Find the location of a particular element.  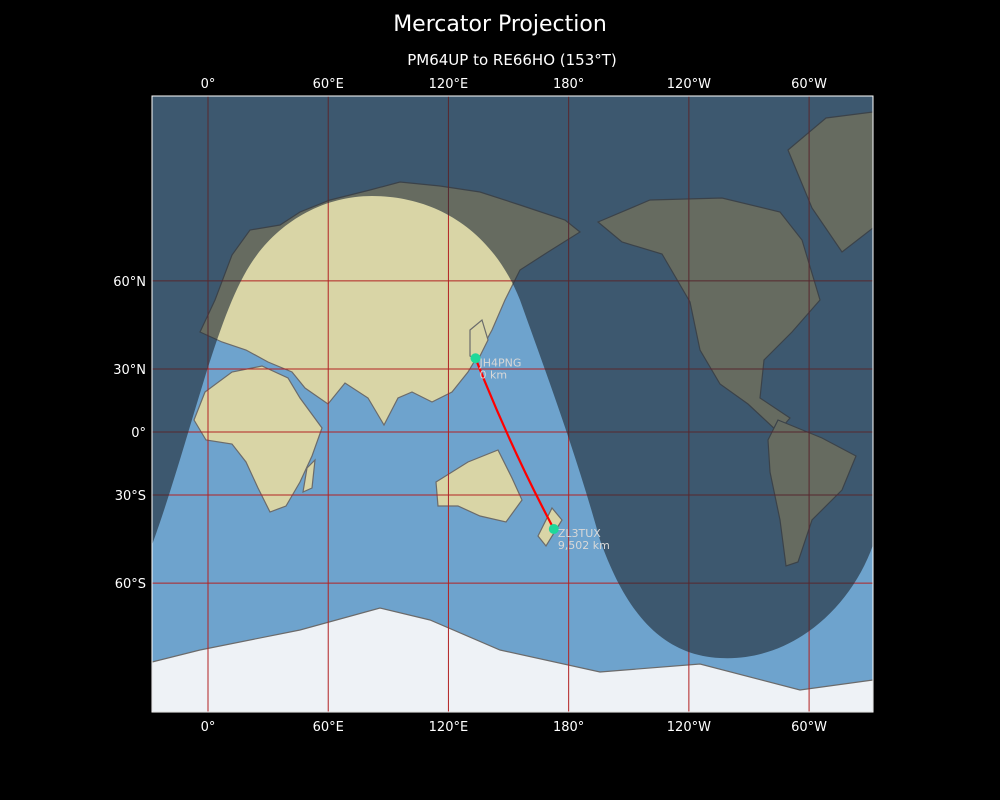

station-callsign: ZL3TUX is located at coordinates (579, 533).